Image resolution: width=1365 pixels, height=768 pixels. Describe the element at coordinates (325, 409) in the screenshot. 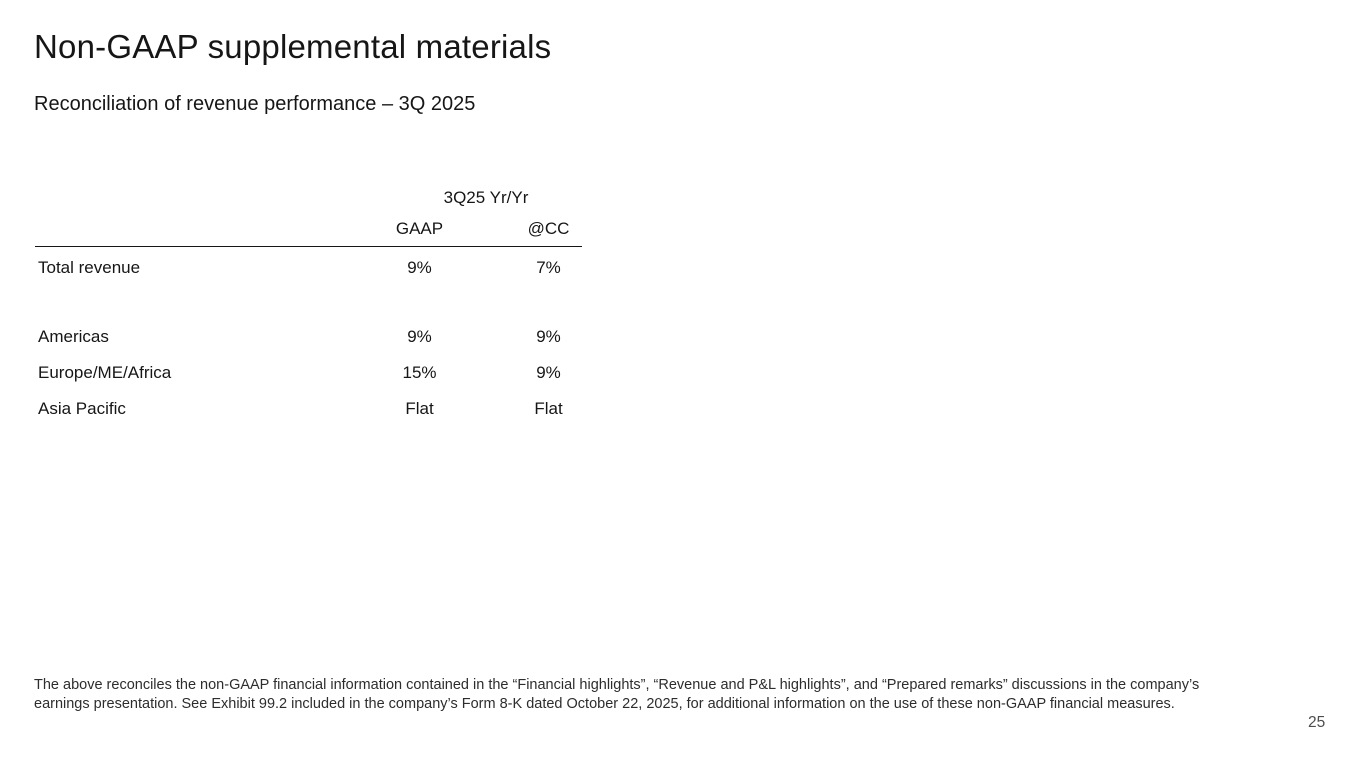

I see `table-row: Asia Pacific Flat Flat` at that location.